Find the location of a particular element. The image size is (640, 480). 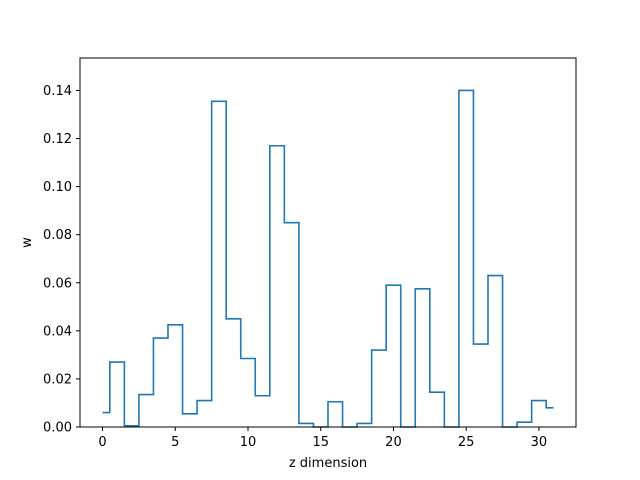

x-tick-label: 15 is located at coordinates (320, 442).